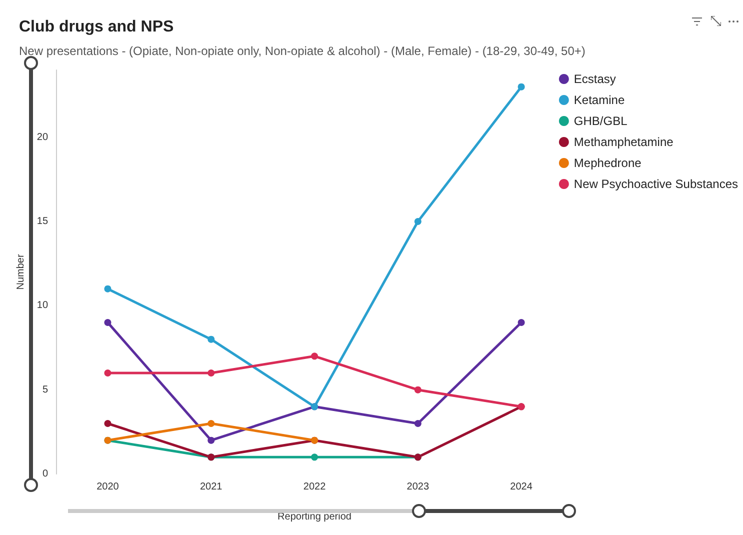 This screenshot has width=743, height=535. I want to click on legend-label: New Psychoactive Substances, so click(656, 184).